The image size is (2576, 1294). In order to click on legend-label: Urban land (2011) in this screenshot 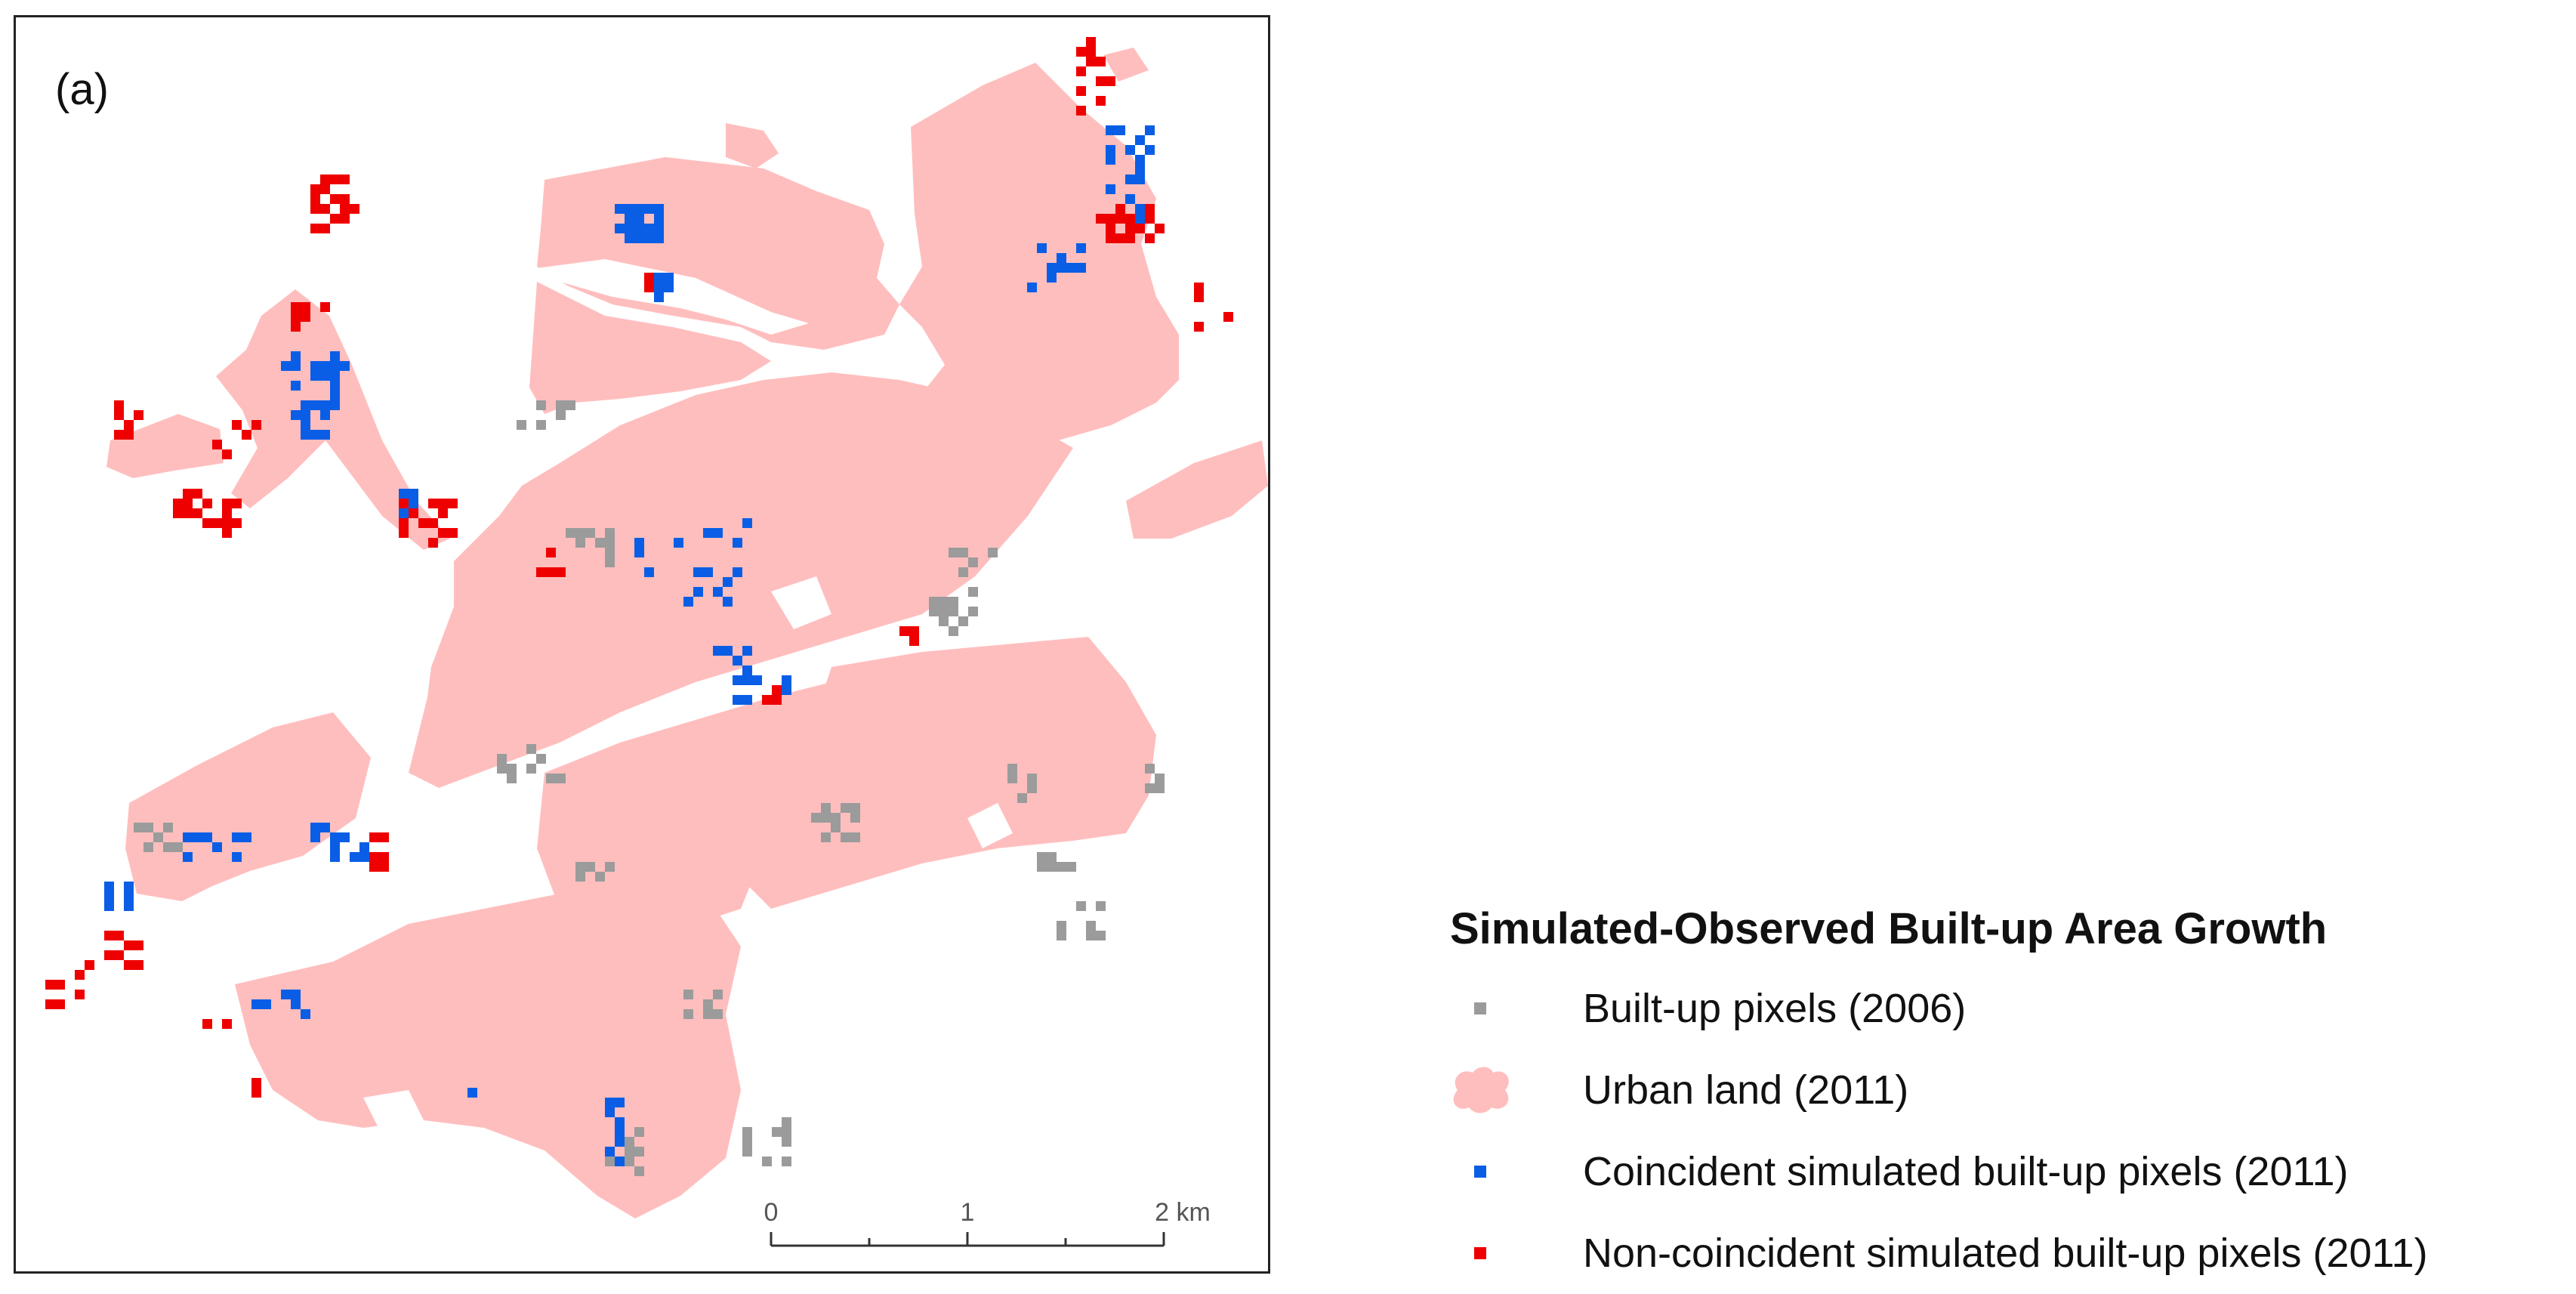, I will do `click(1746, 1090)`.